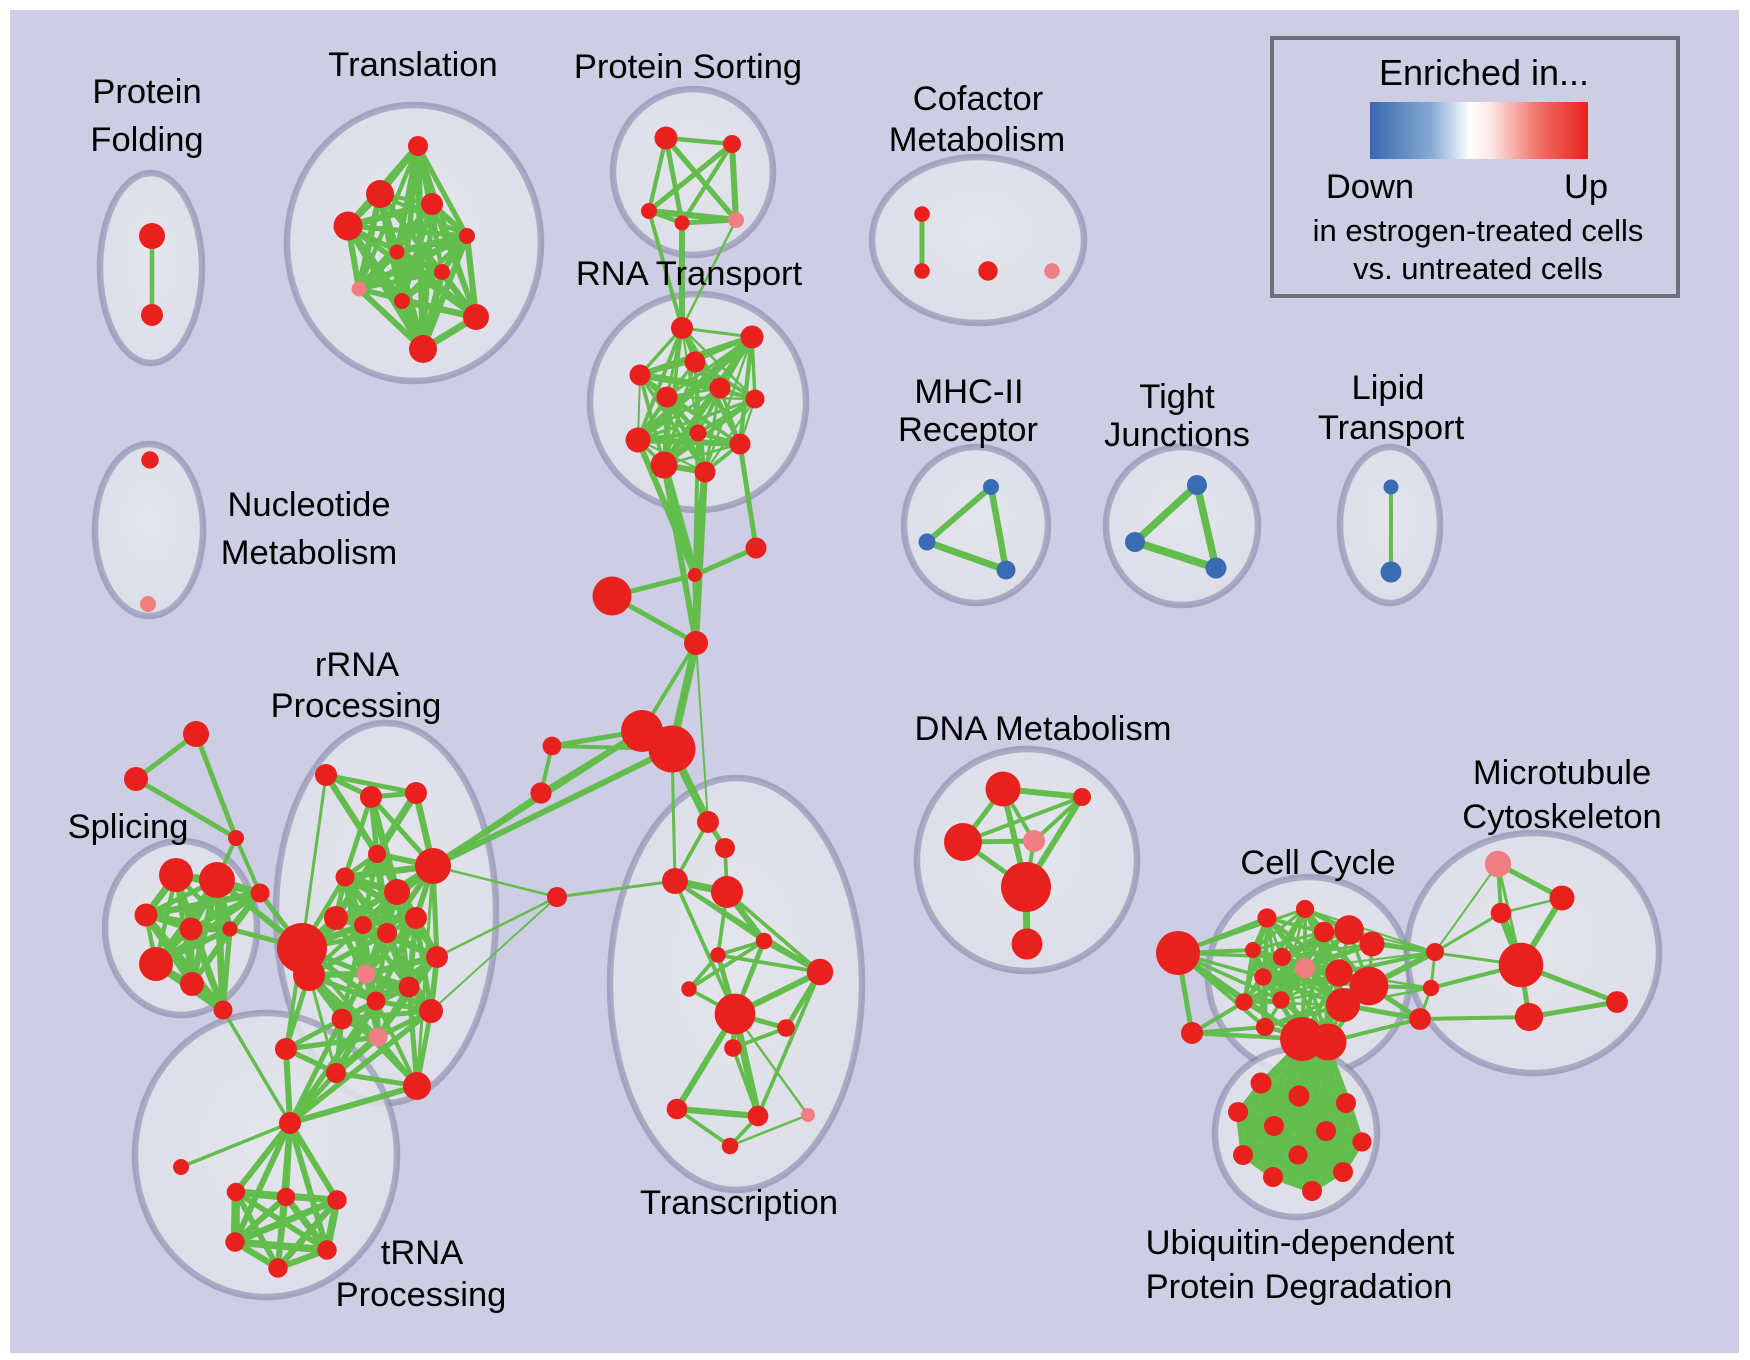 The width and height of the screenshot is (1750, 1360). What do you see at coordinates (422, 1253) in the screenshot?
I see `svg-text: tRNA` at bounding box center [422, 1253].